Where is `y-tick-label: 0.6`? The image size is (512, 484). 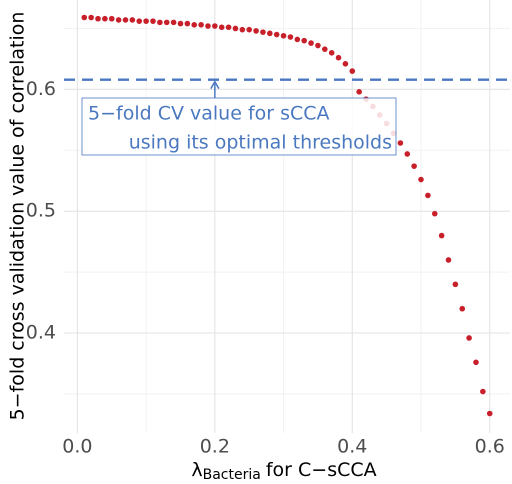 y-tick-label: 0.6 is located at coordinates (41, 89).